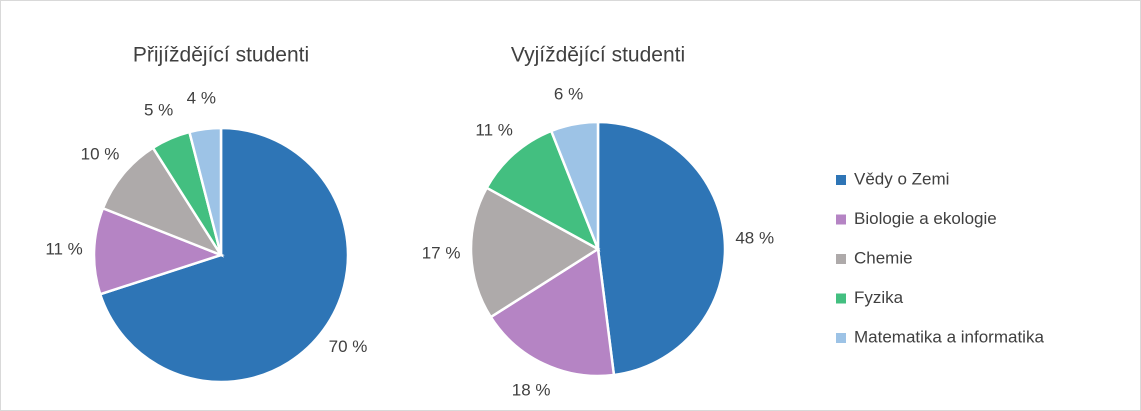 The height and width of the screenshot is (411, 1141). I want to click on data-label: 17 %, so click(441, 252).